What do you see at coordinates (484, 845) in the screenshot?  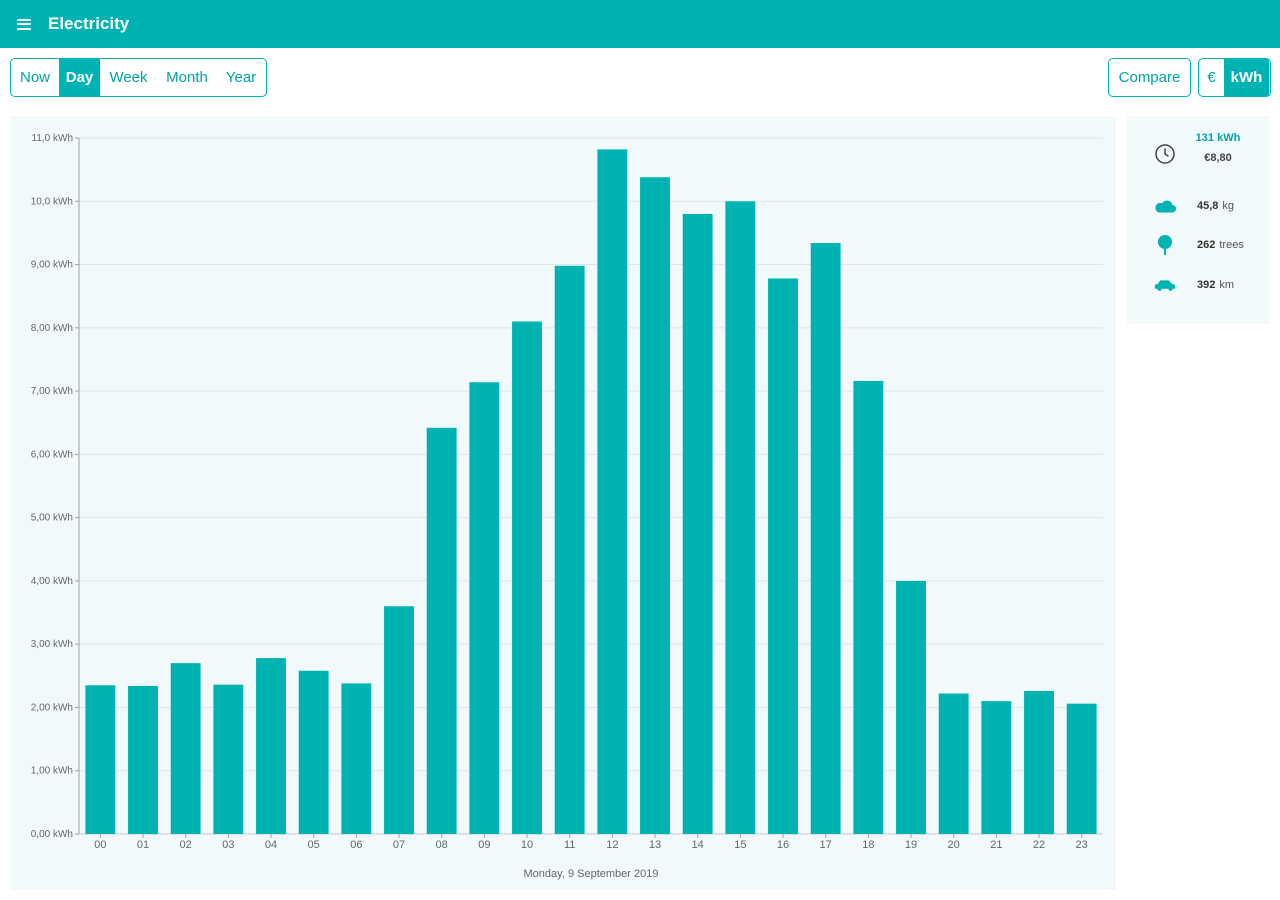 I see `x-tick-label: 09` at bounding box center [484, 845].